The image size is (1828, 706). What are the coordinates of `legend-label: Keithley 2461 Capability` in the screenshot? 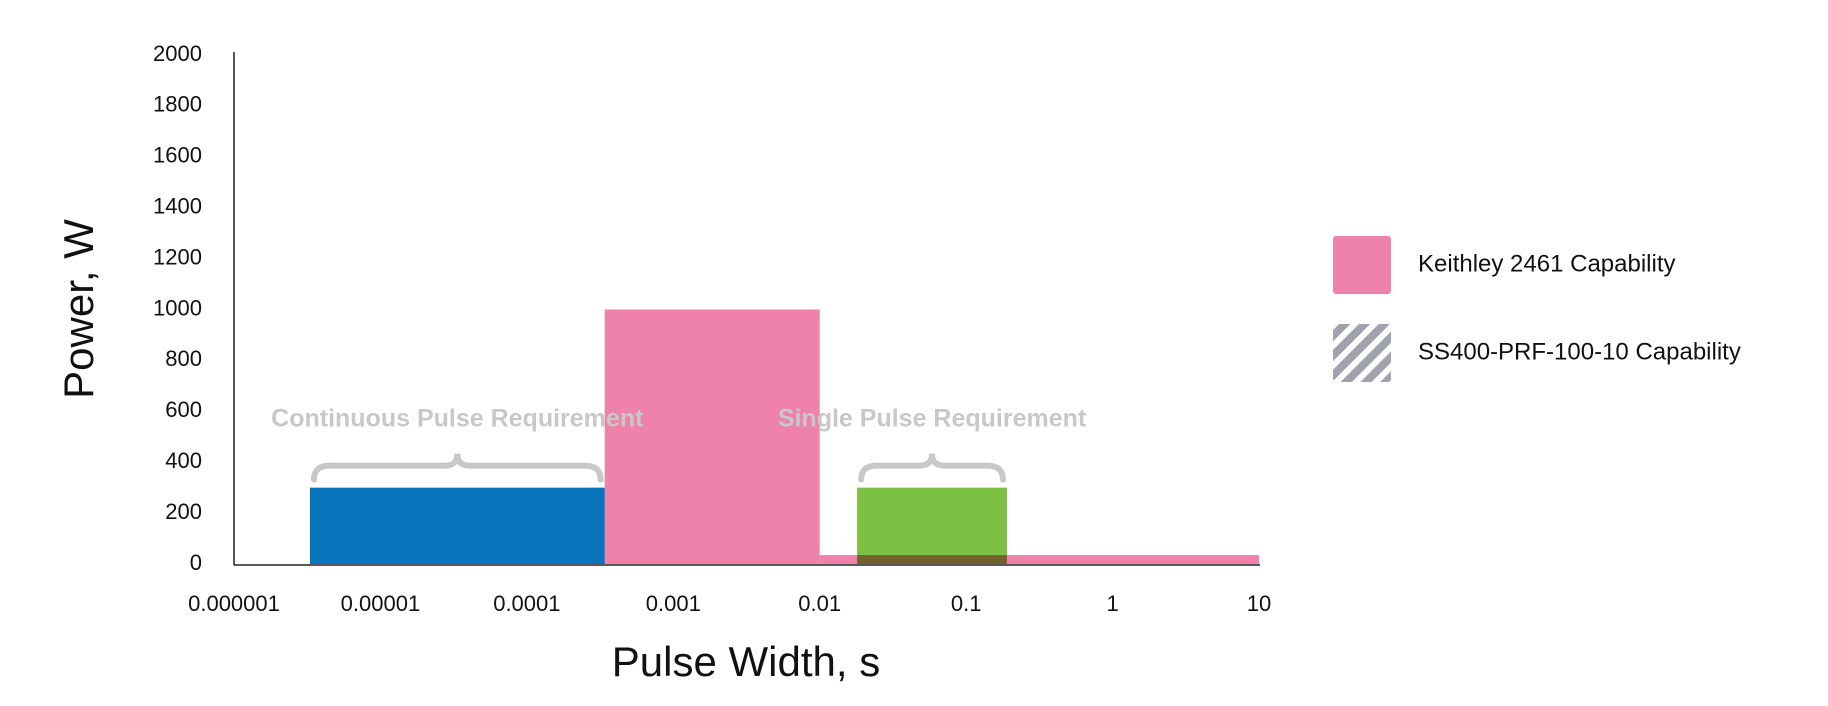 It's located at (1547, 263).